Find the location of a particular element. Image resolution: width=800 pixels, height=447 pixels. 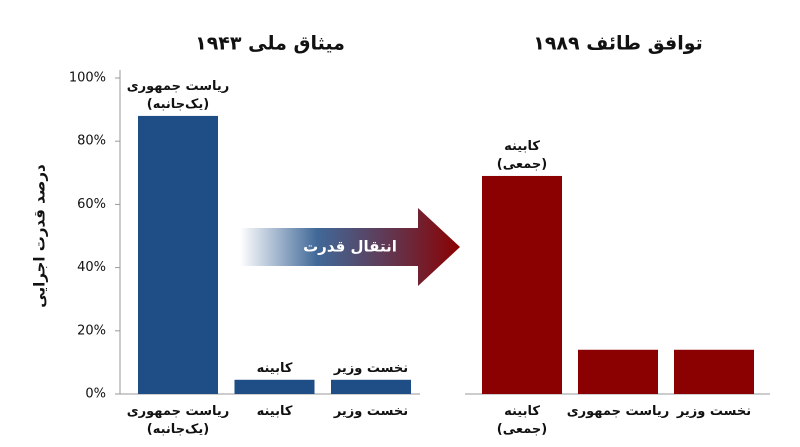

bar-label: کابینه is located at coordinates (275, 367).